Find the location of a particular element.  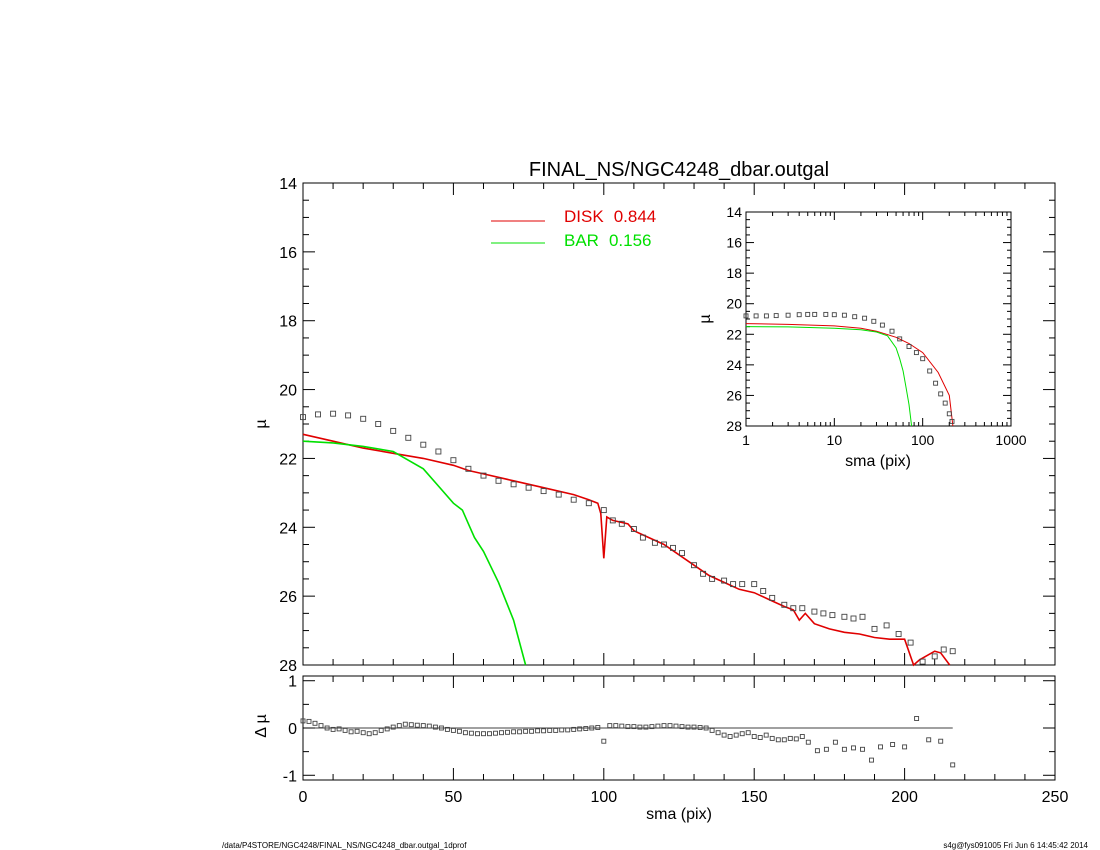

legend-bar-name: BAR is located at coordinates (581, 240).